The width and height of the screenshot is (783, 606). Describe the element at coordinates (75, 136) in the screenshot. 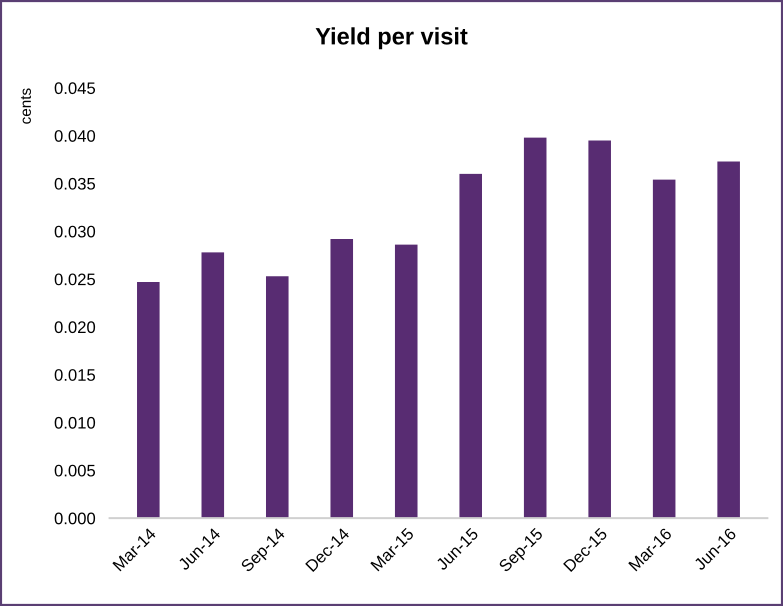

I see `y-tick-label: 0.040` at that location.